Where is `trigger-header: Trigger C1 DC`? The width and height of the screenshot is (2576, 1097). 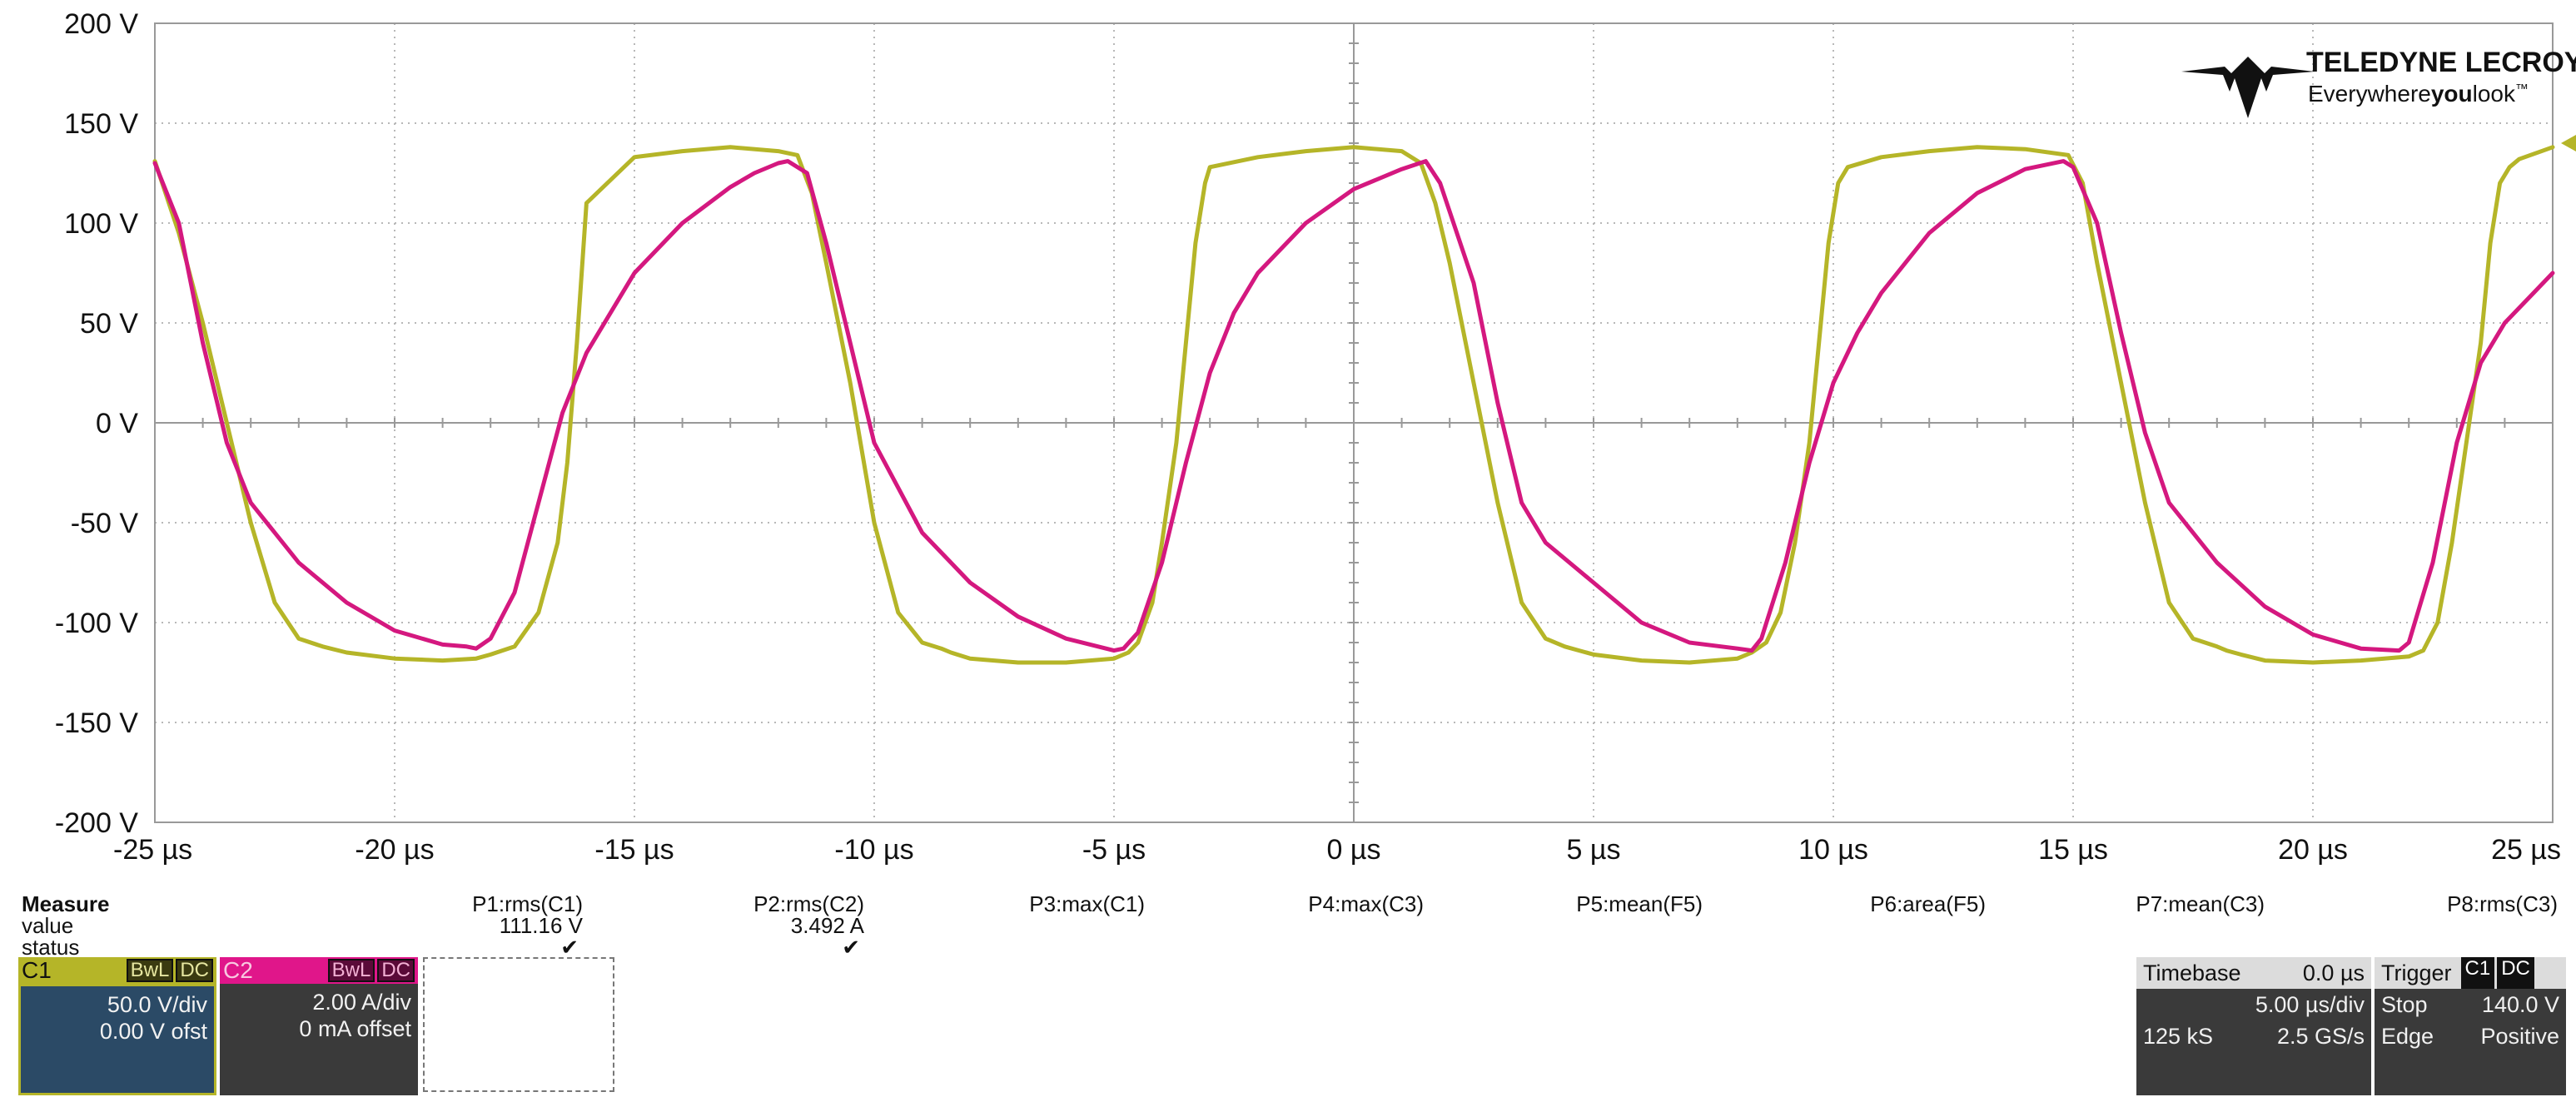
trigger-header: Trigger C1 DC is located at coordinates (2470, 973).